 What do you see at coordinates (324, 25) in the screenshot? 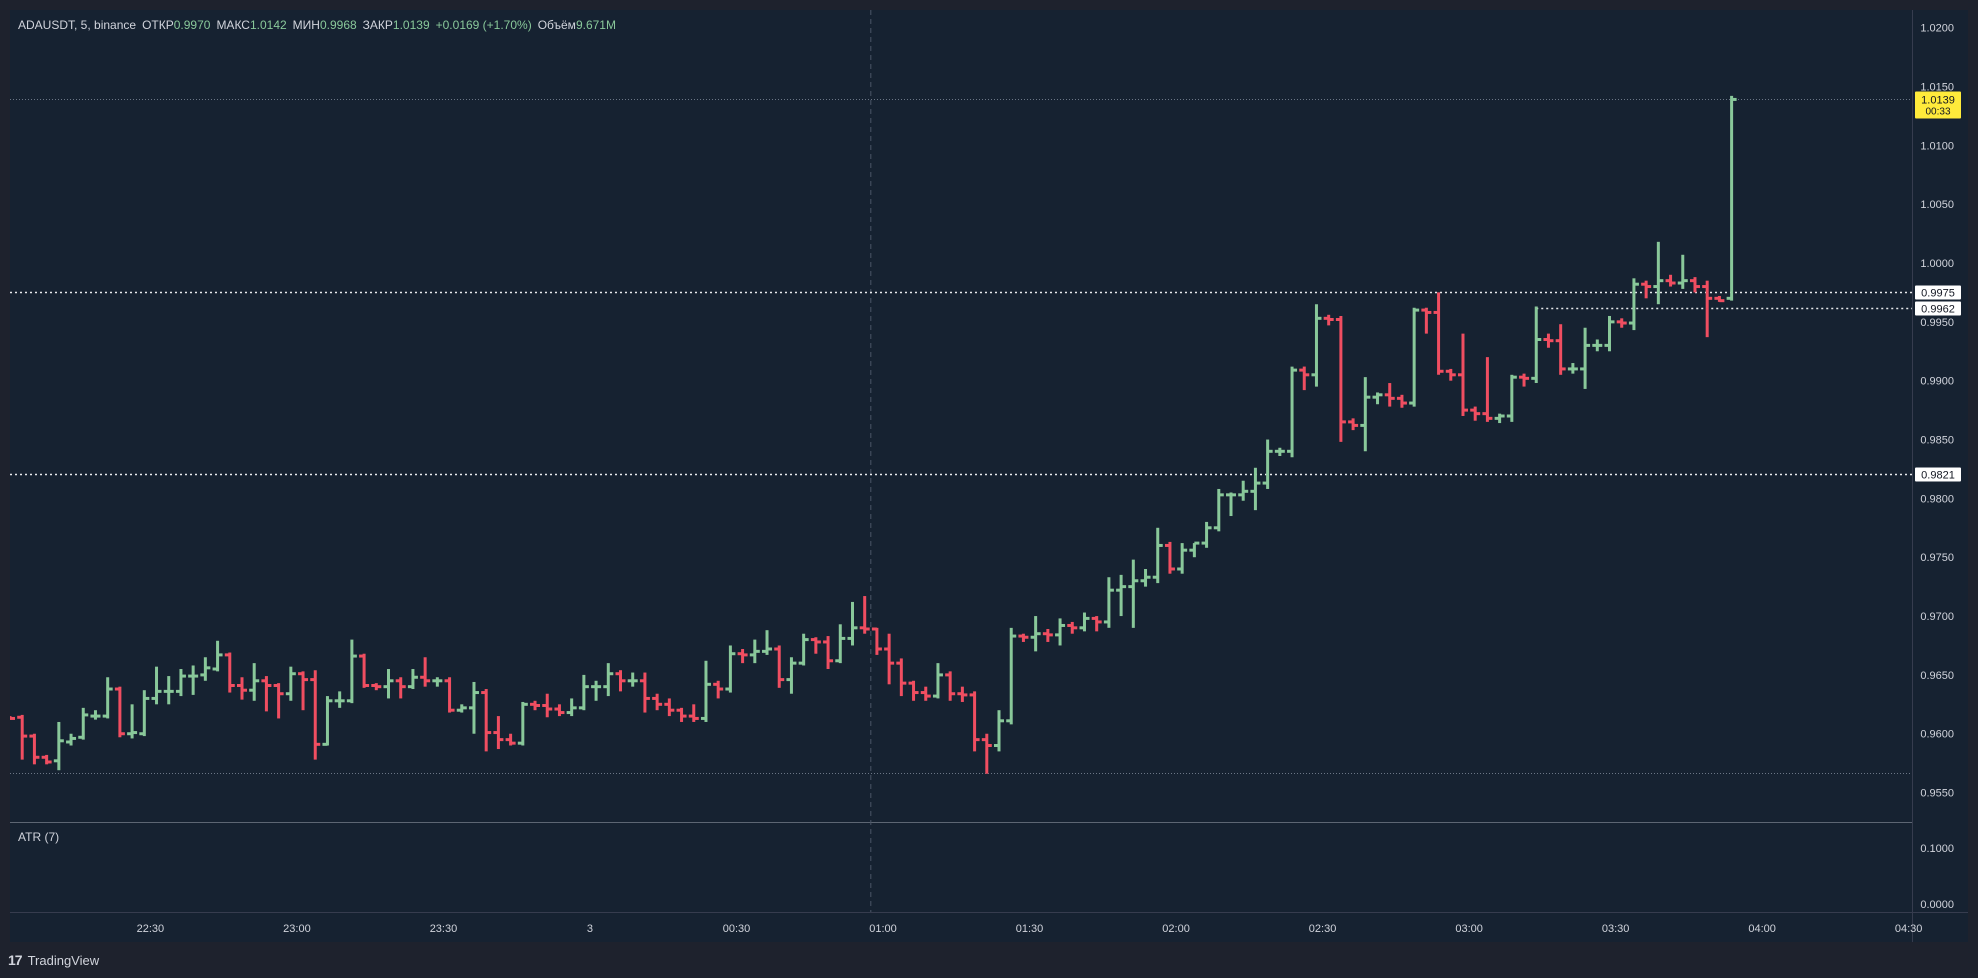
I see `low-readout: МИН 0.9968` at bounding box center [324, 25].